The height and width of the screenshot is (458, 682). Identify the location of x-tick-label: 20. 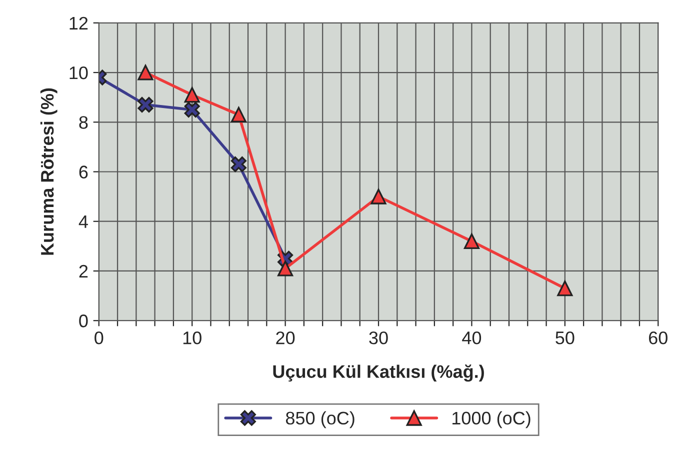
(285, 337).